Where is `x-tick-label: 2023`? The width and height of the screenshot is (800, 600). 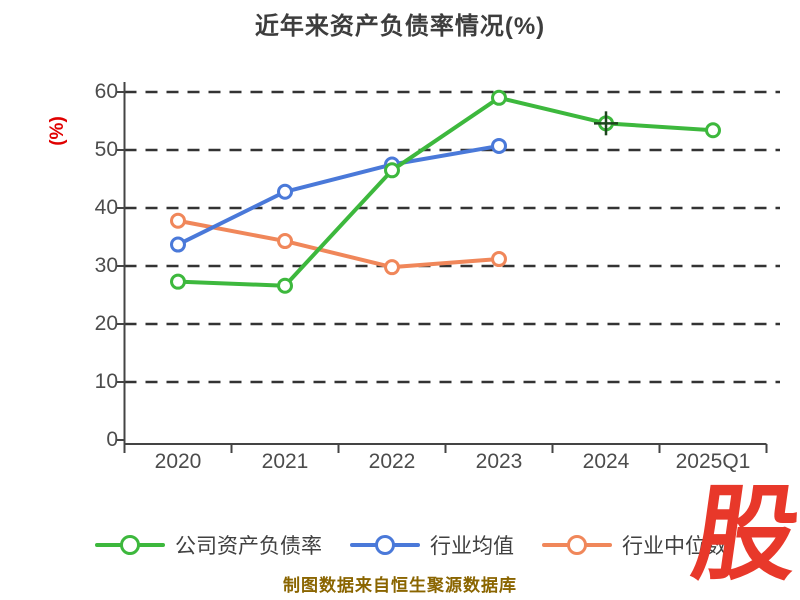 x-tick-label: 2023 is located at coordinates (499, 461).